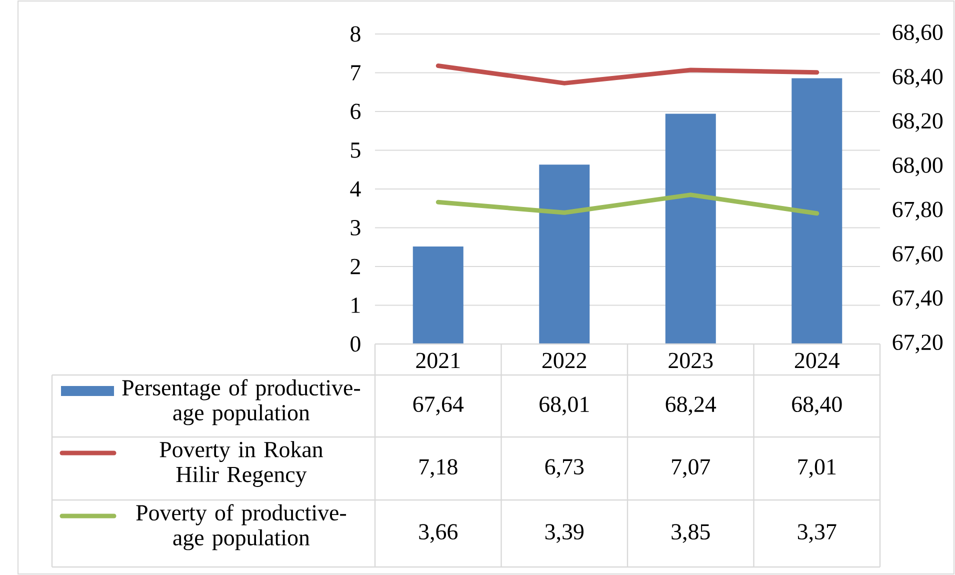 Image resolution: width=955 pixels, height=575 pixels. What do you see at coordinates (438, 406) in the screenshot?
I see `data-label: 67,64` at bounding box center [438, 406].